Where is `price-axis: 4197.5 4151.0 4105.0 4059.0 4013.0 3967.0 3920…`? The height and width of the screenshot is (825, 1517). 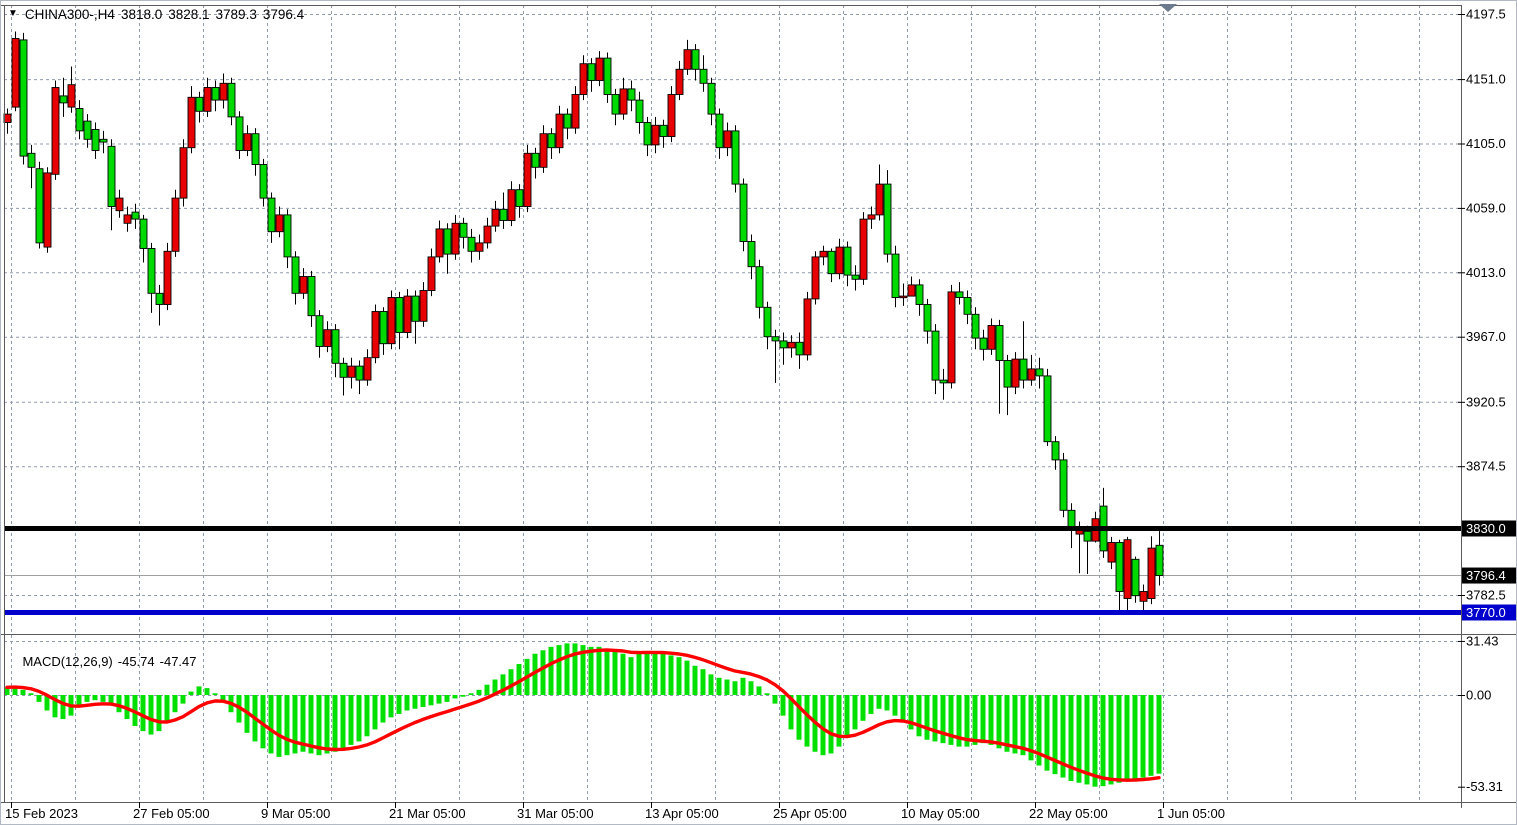 price-axis: 4197.5 4151.0 4105.0 4059.0 4013.0 3967.0 3920… is located at coordinates (1487, 314).